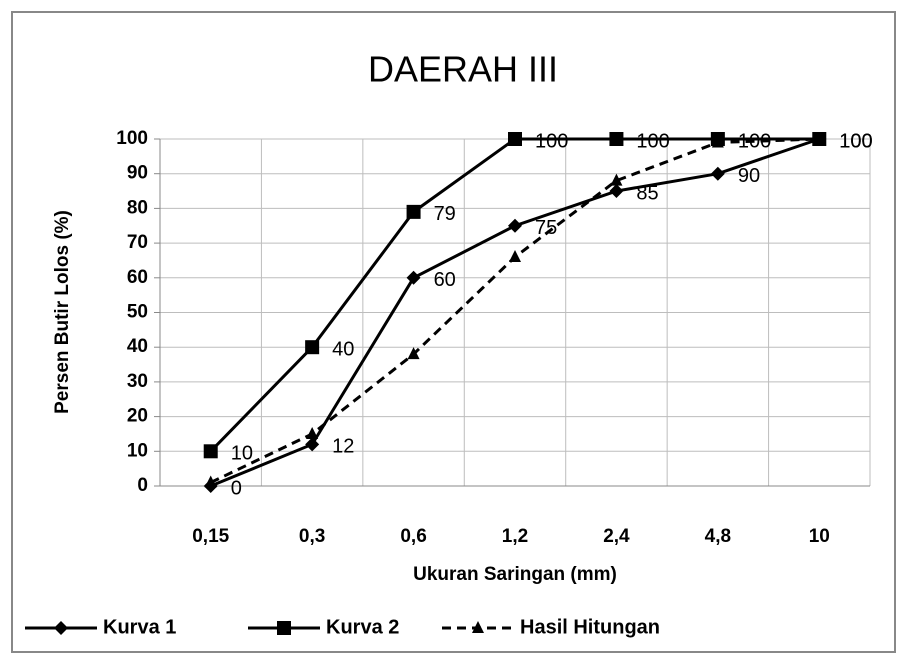 The image size is (904, 655). I want to click on x-tick-label: 1,2, so click(515, 536).